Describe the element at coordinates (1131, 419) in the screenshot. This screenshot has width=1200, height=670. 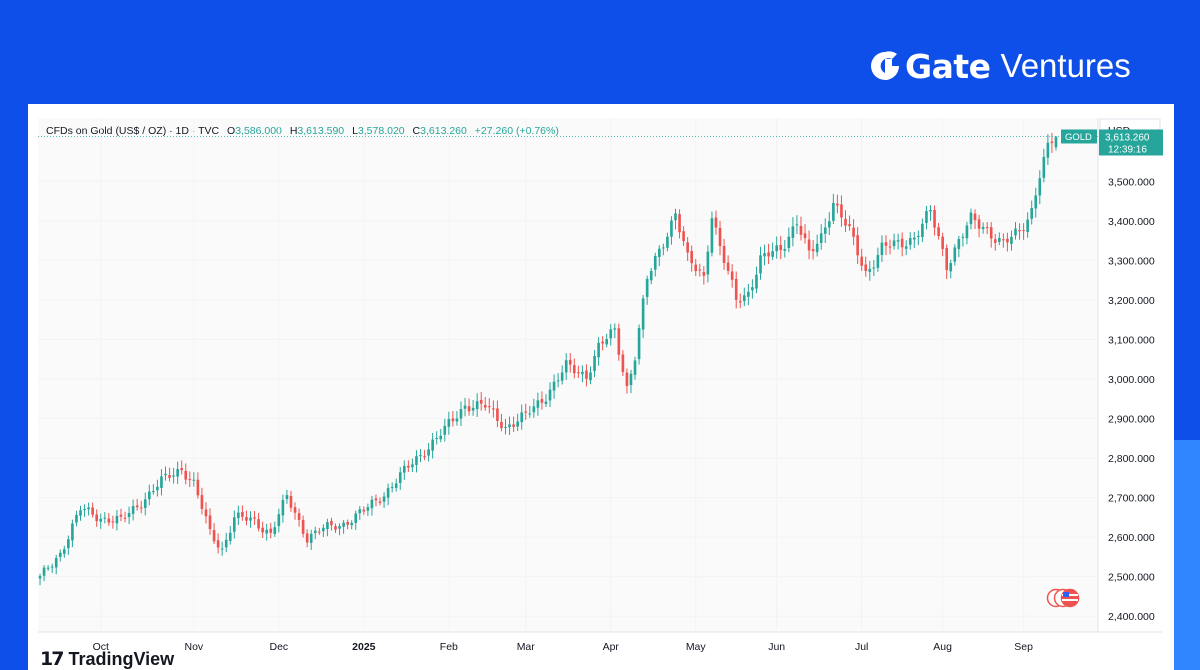
I see `y-tick-label: 2,900.000` at that location.